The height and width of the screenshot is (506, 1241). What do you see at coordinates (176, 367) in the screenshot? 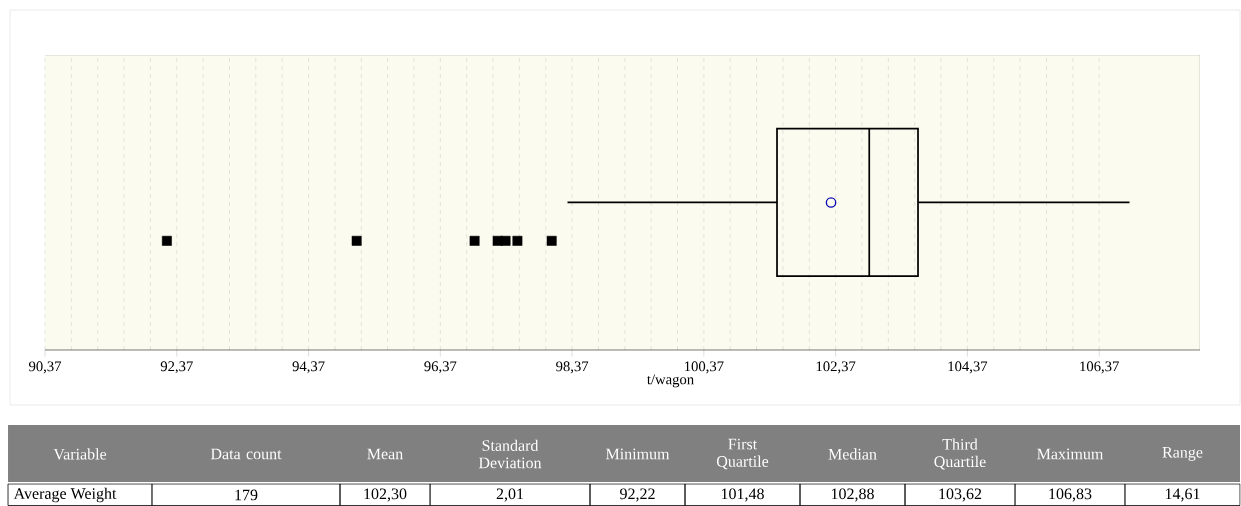
I see `x-tick-label: 92,37` at bounding box center [176, 367].